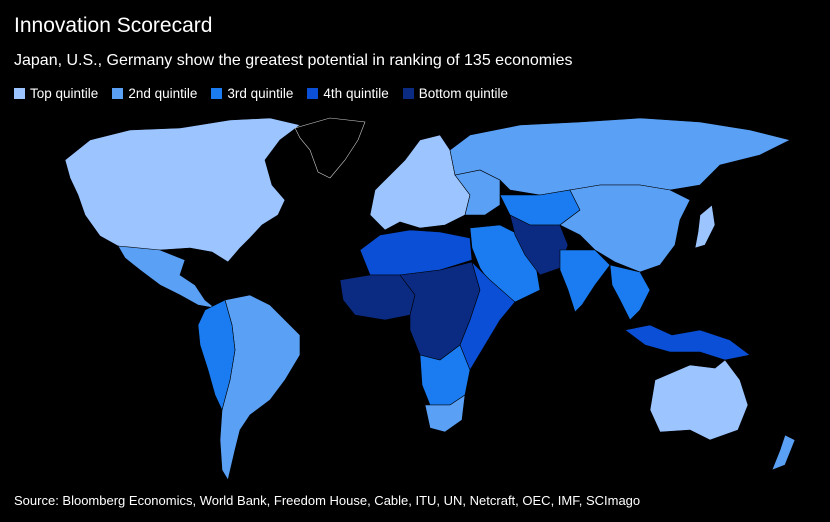 Image resolution: width=830 pixels, height=522 pixels. Describe the element at coordinates (377, 297) in the screenshot. I see `region-west-africa` at that location.